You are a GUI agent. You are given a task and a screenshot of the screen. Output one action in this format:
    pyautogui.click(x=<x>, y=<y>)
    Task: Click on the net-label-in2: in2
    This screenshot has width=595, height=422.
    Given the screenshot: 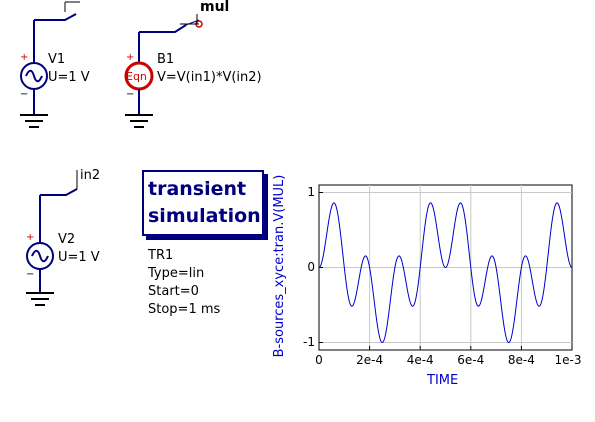 What is the action you would take?
    pyautogui.click(x=90, y=175)
    